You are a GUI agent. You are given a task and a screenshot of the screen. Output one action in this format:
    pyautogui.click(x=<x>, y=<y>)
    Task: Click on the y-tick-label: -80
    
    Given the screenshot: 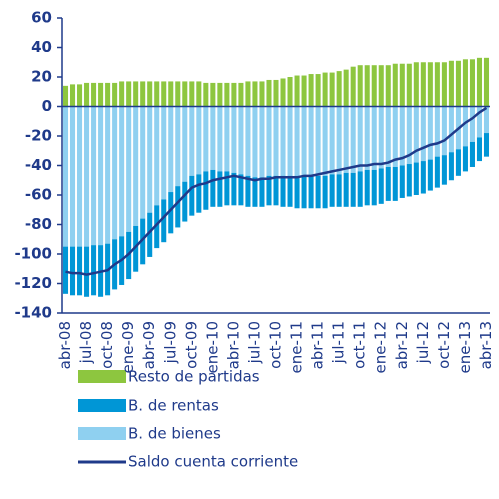 What is the action you would take?
    pyautogui.click(x=38, y=224)
    